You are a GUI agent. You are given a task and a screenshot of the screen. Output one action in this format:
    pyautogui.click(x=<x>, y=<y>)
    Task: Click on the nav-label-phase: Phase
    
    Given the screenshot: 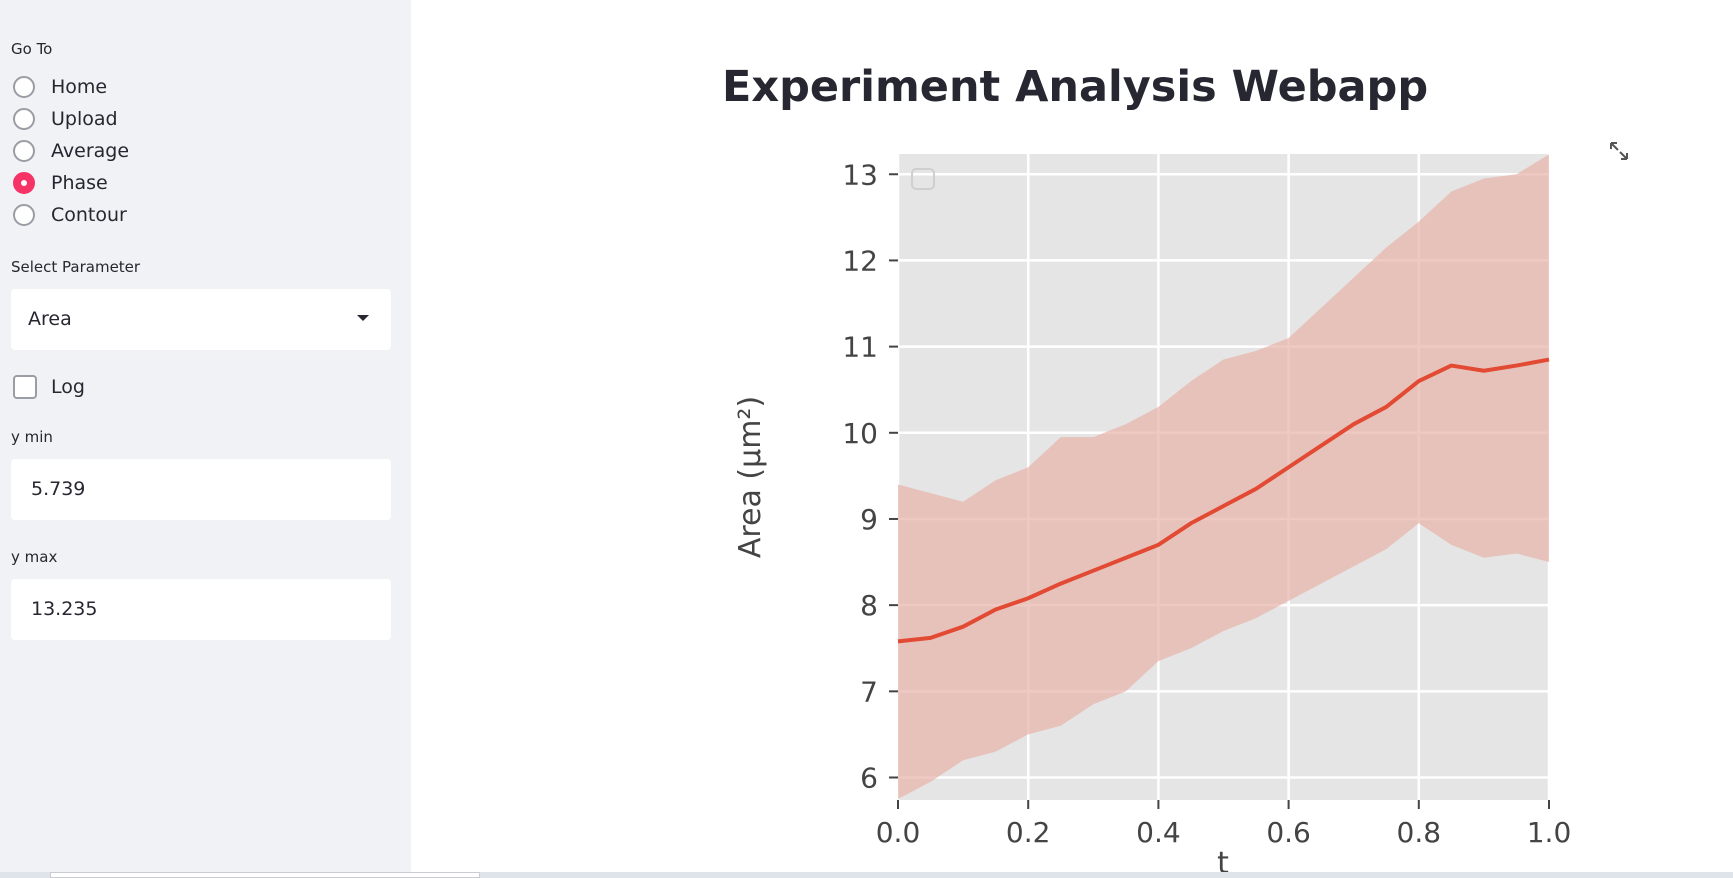 What is the action you would take?
    pyautogui.click(x=79, y=183)
    